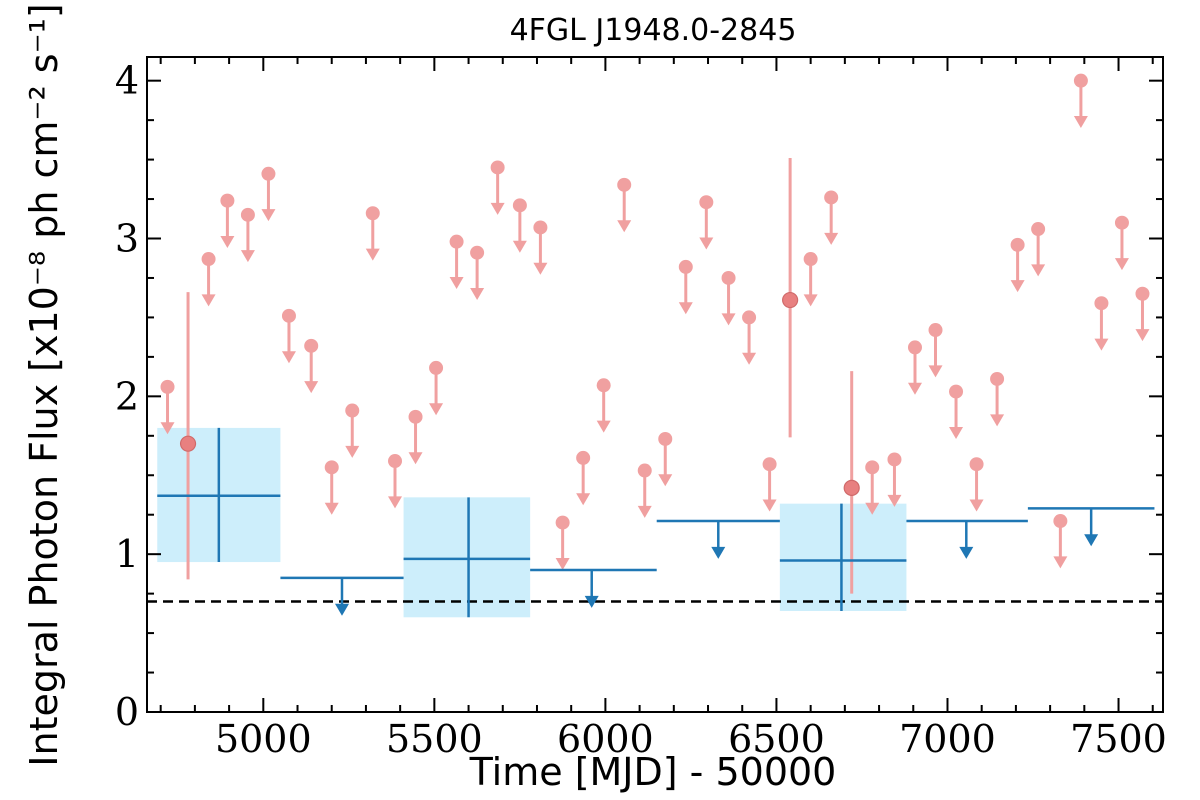  Describe the element at coordinates (776, 739) in the screenshot. I see `x-tick-label: 6500` at that location.